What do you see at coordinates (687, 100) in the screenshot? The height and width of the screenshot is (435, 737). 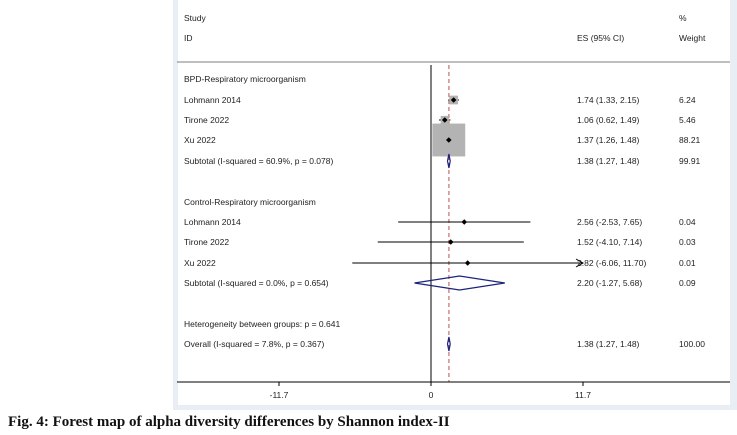 I see `weight-text: 6.24` at bounding box center [687, 100].